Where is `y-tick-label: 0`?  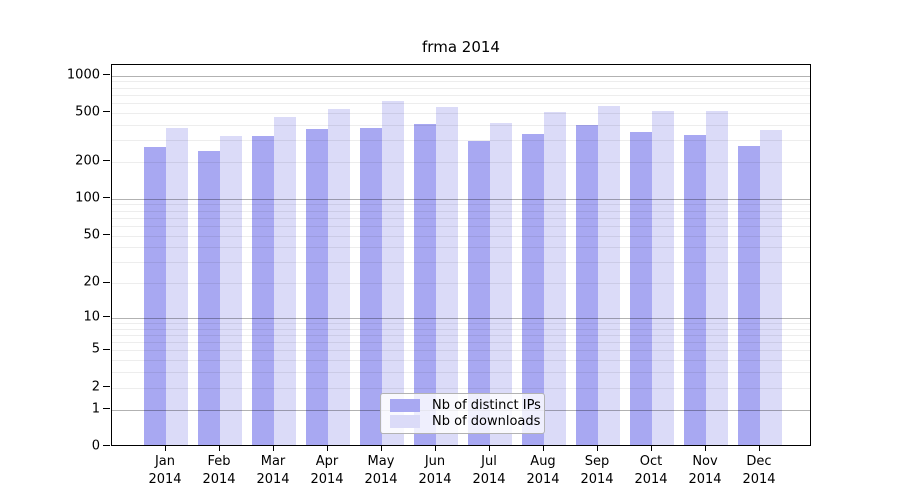 y-tick-label: 0 is located at coordinates (95, 446).